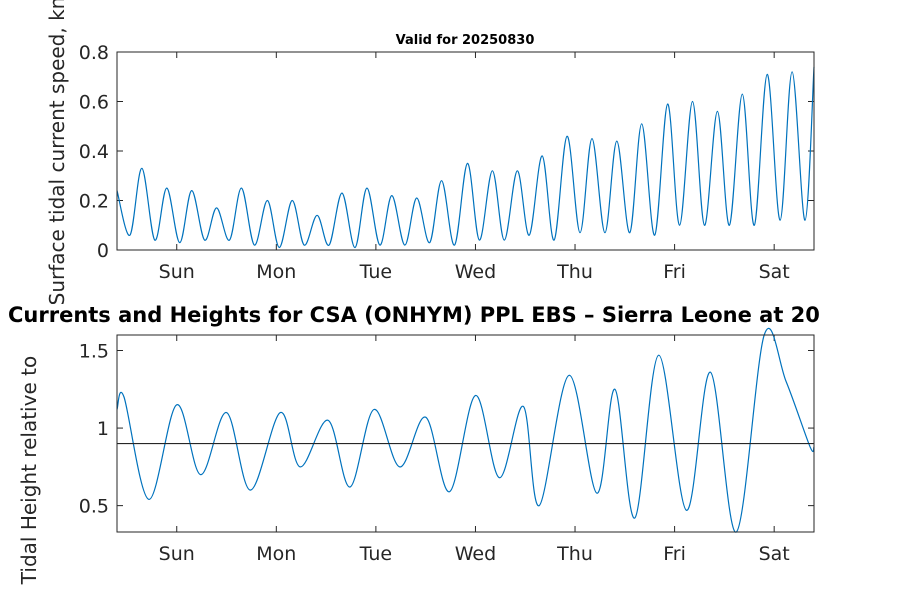 The width and height of the screenshot is (900, 600). I want to click on current-y-tick-labels: 0 0.2 0.4 0.6 0.8, so click(94, 152).